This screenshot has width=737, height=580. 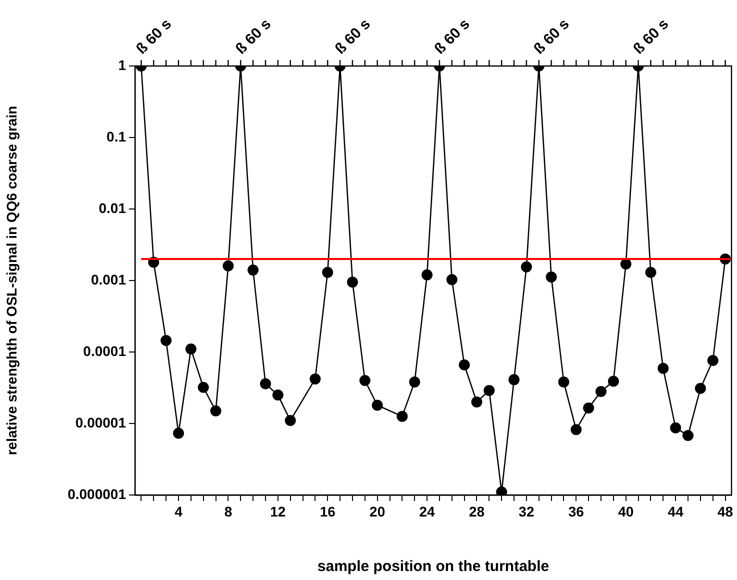 I want to click on y-tick-label: 0.01, so click(x=112, y=208).